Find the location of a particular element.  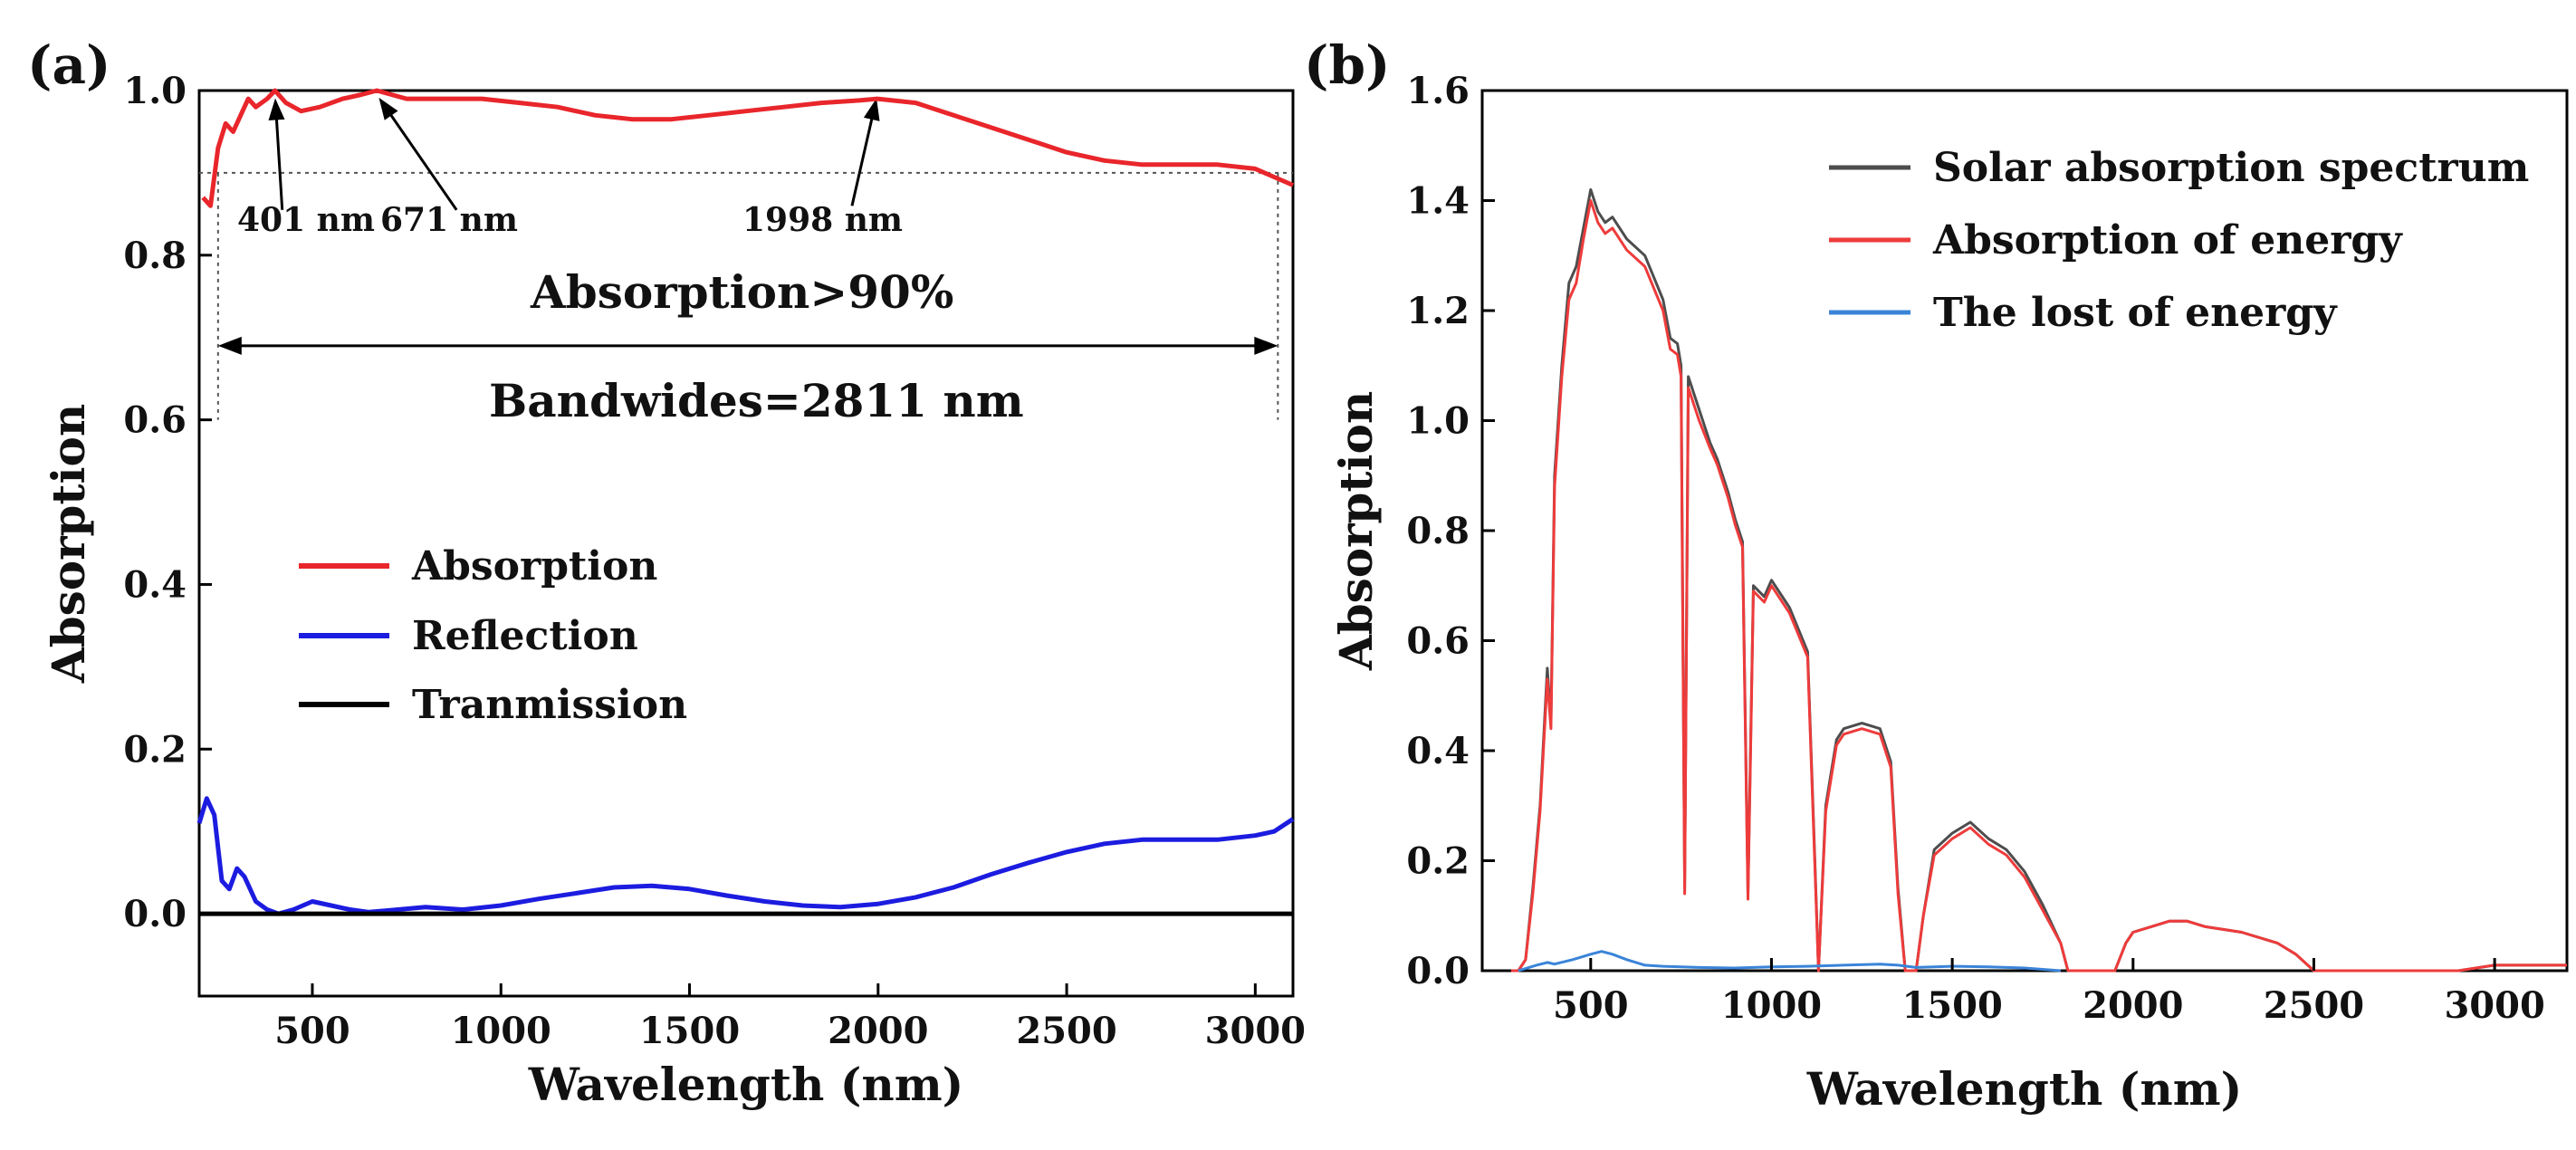

panel-b-y-tick-label-0: 0.0 is located at coordinates (1438, 971).